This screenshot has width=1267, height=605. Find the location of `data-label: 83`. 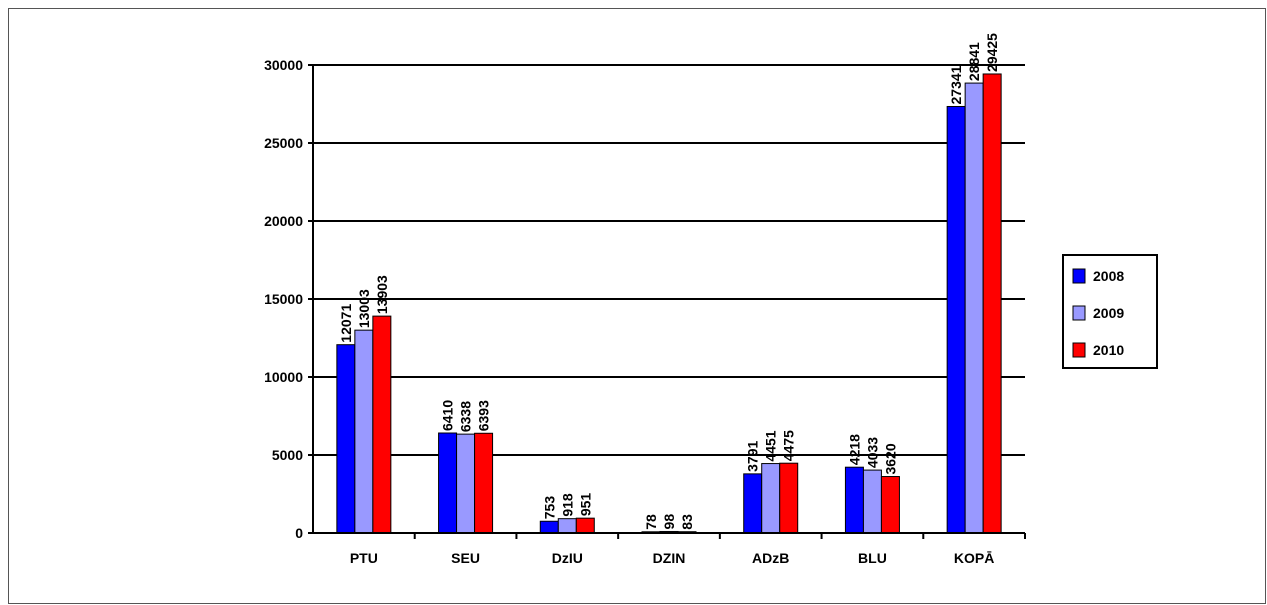

data-label: 83 is located at coordinates (687, 522).